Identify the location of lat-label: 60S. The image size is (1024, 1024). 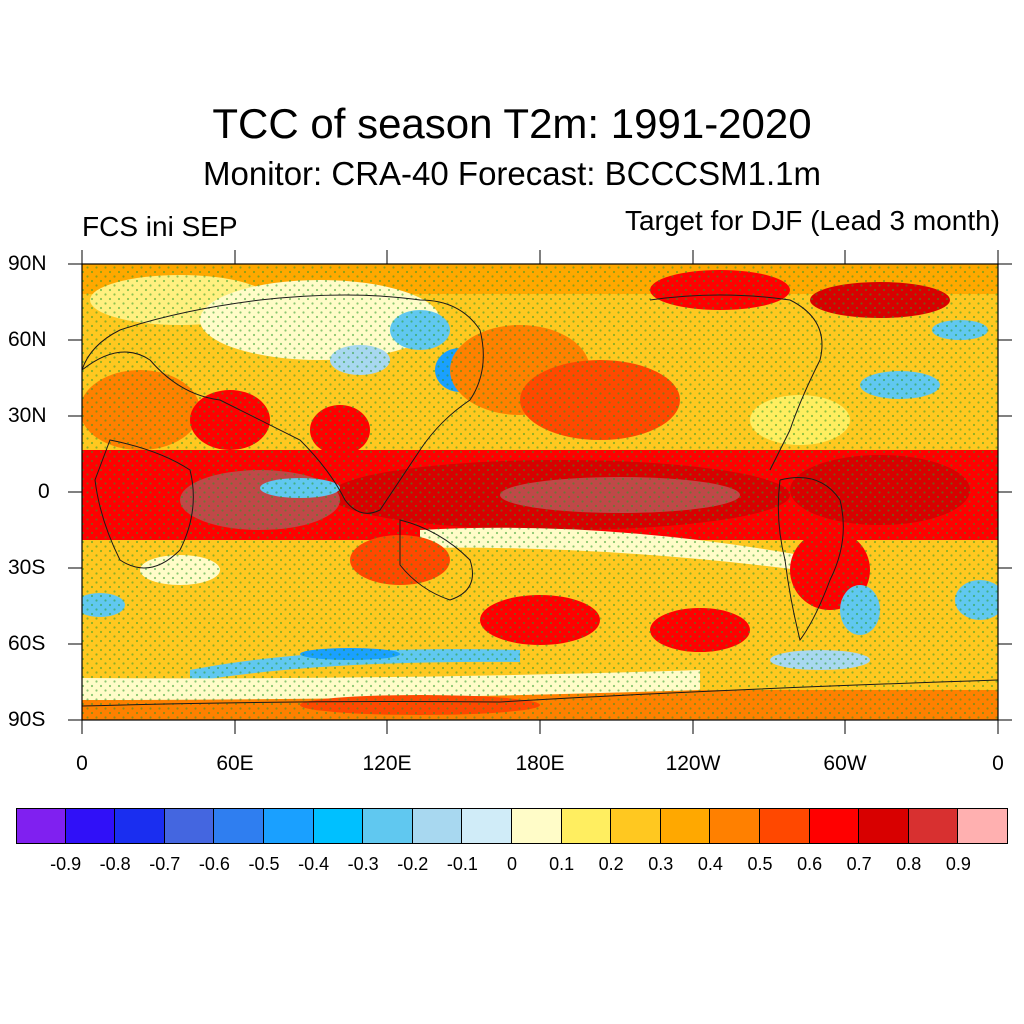
(27, 643).